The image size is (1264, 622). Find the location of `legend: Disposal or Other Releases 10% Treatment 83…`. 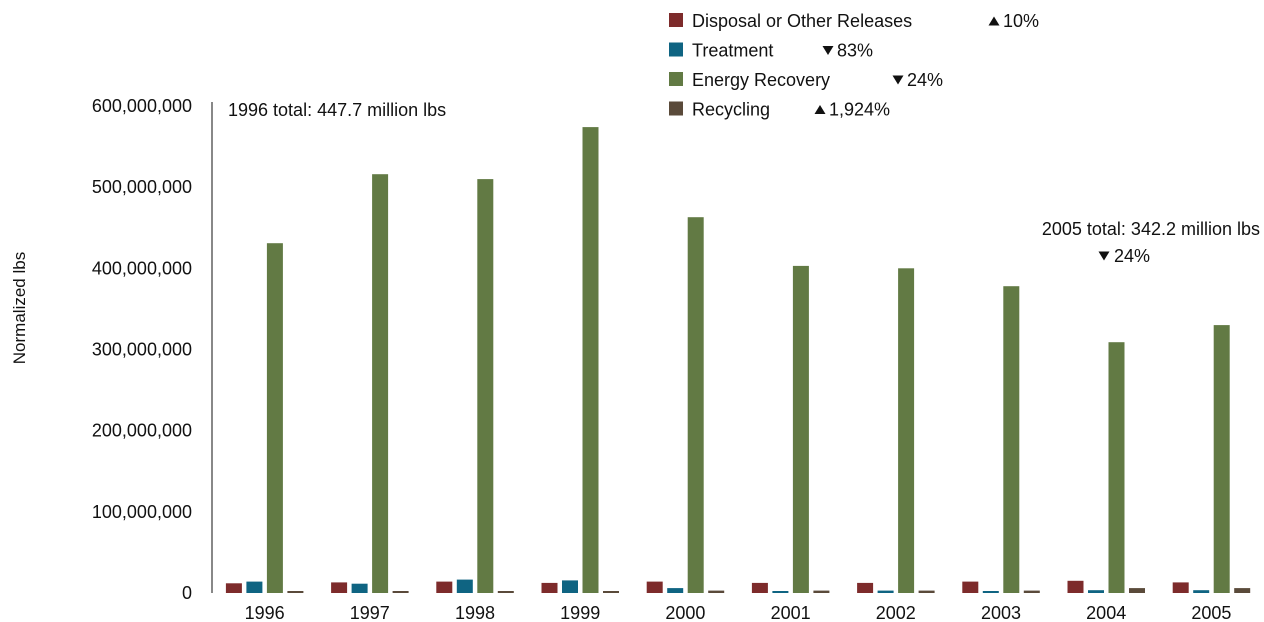

legend: Disposal or Other Releases 10% Treatment 83… is located at coordinates (854, 65).